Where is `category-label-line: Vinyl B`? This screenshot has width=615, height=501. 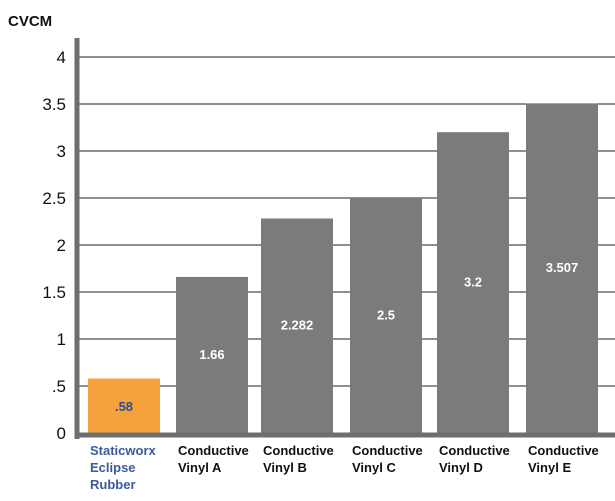 category-label-line: Vinyl B is located at coordinates (285, 467).